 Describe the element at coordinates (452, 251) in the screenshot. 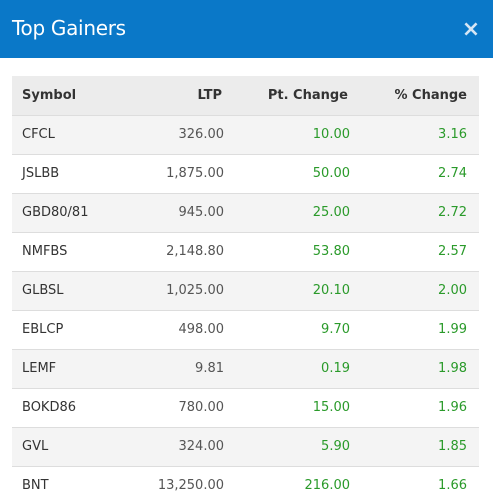

I see `cell-pct-change: 2.57` at that location.